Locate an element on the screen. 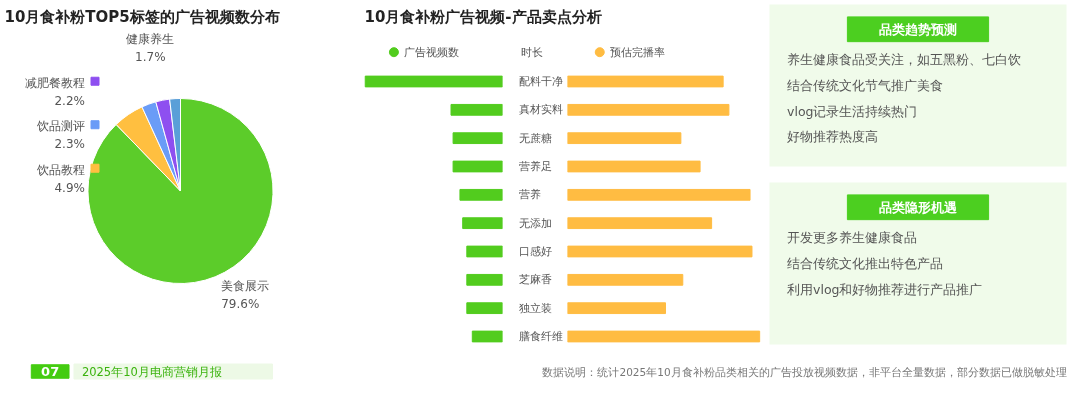  text: 养生健康食品受关注，如五黑粉、七白饮 is located at coordinates (904, 60).